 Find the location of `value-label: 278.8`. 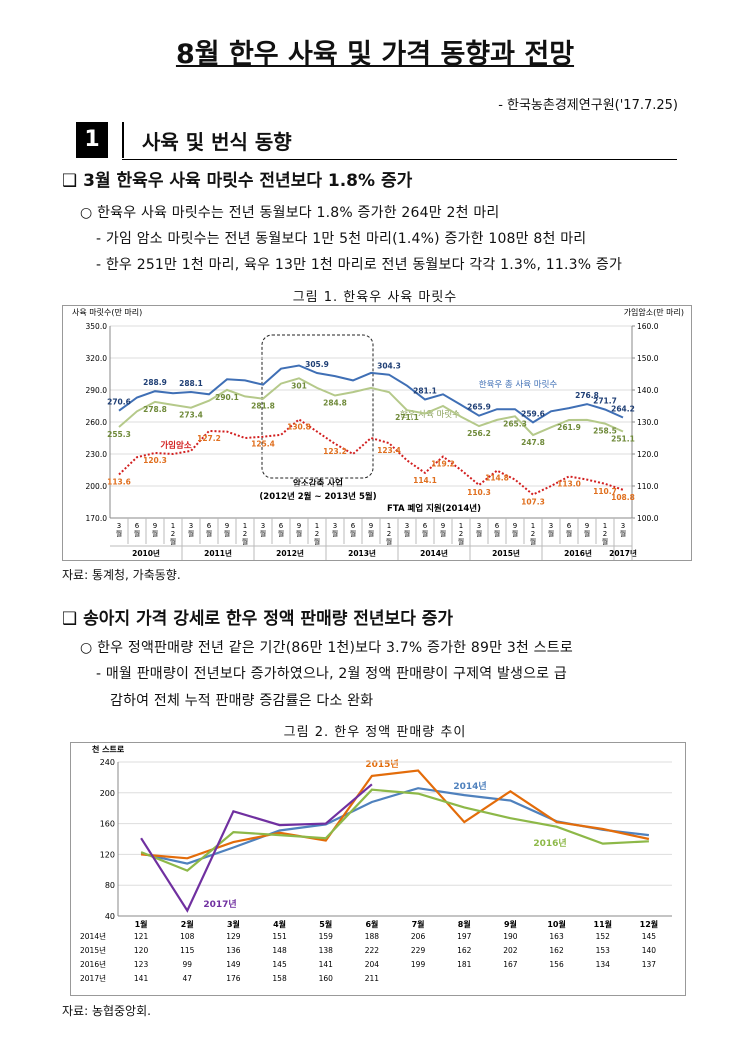

value-label: 278.8 is located at coordinates (155, 409).